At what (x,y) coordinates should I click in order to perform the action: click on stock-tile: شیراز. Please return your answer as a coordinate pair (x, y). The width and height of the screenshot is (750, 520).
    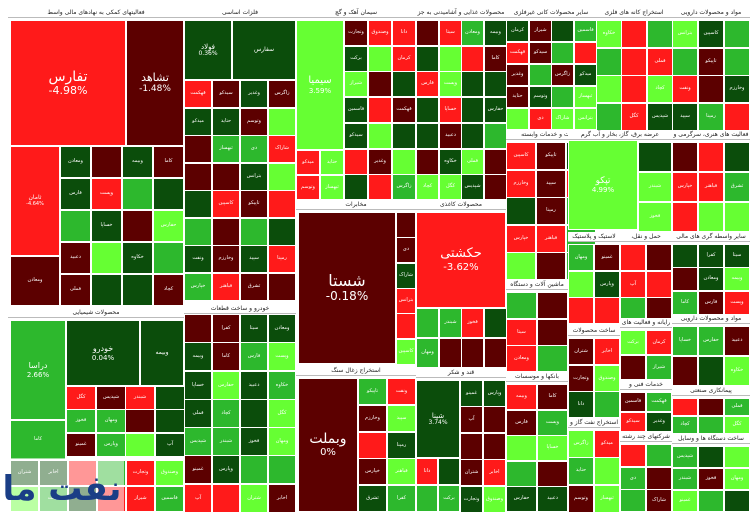
    Looking at the image, I should click on (140, 499).